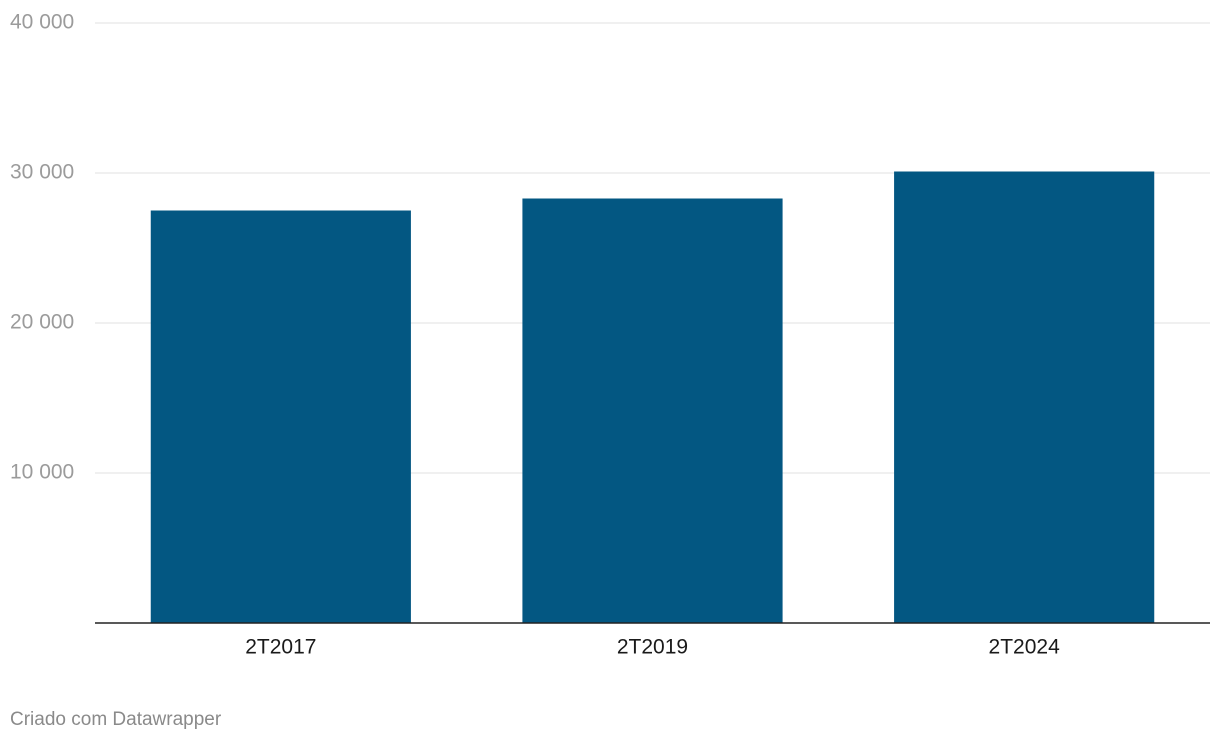 The height and width of the screenshot is (744, 1220). What do you see at coordinates (42, 322) in the screenshot?
I see `y-tick-label: 20 000` at bounding box center [42, 322].